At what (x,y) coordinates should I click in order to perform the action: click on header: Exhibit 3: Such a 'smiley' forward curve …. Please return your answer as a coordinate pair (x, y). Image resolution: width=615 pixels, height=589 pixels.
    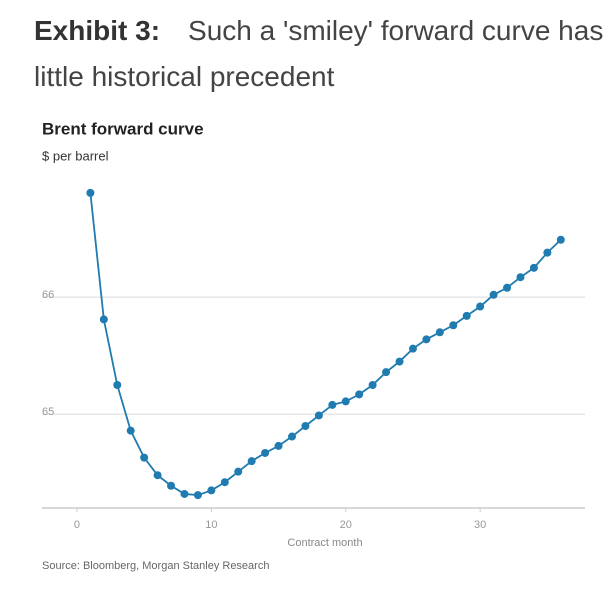
    Looking at the image, I should click on (319, 54).